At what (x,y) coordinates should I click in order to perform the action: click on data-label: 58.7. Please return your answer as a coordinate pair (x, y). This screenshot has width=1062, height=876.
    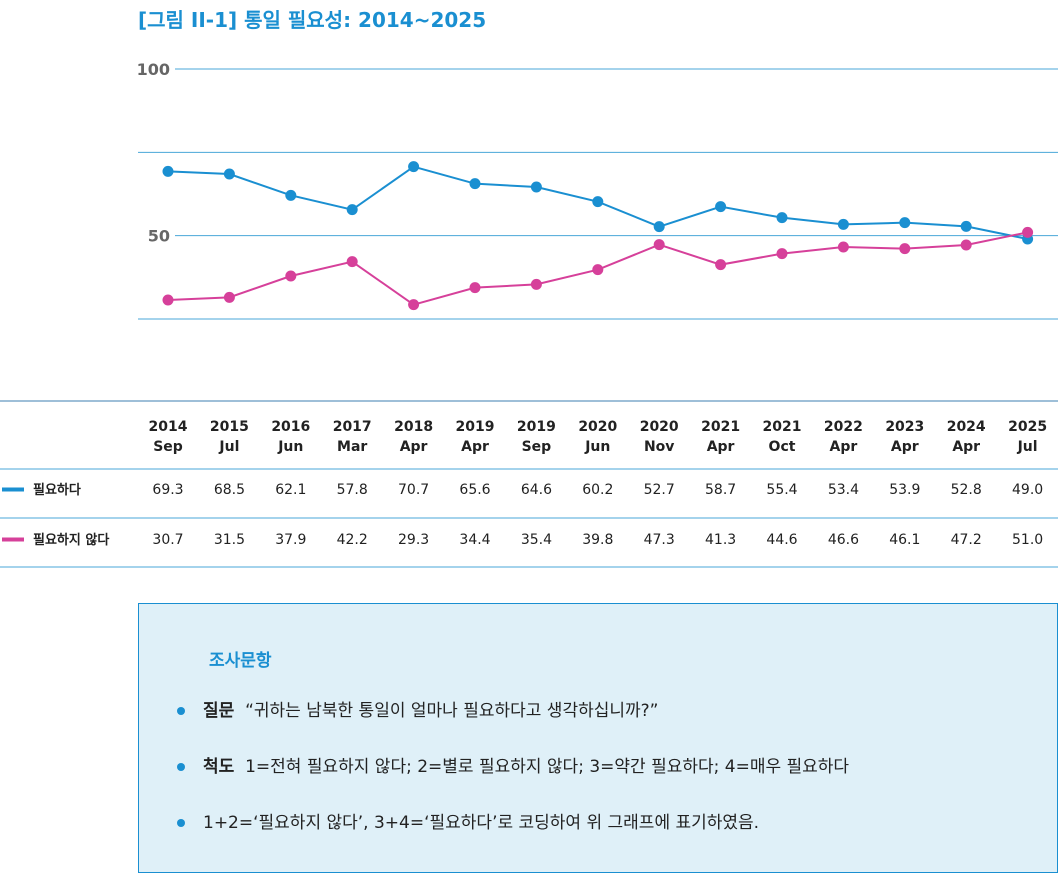
    Looking at the image, I should click on (720, 490).